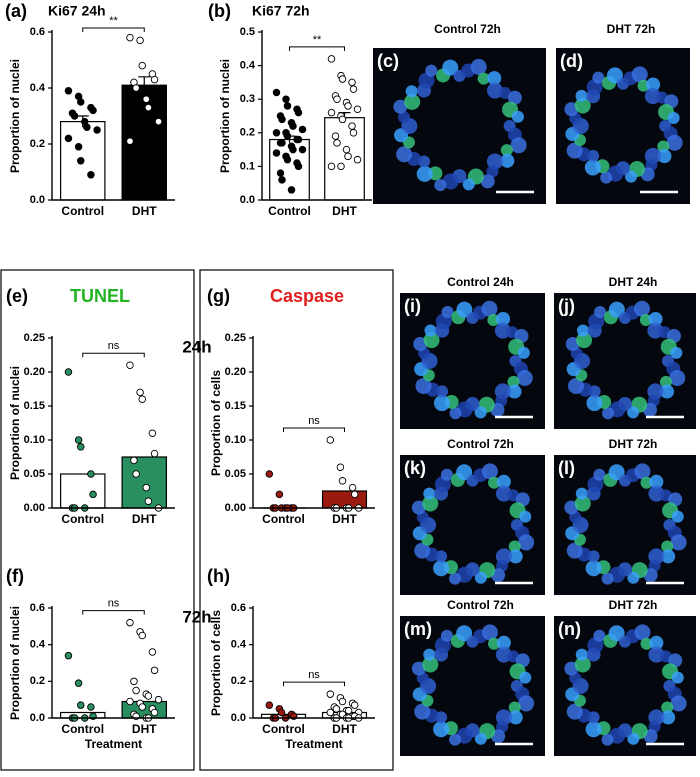 The width and height of the screenshot is (700, 777). What do you see at coordinates (571, 61) in the screenshot?
I see `panel-label: (d)` at bounding box center [571, 61].